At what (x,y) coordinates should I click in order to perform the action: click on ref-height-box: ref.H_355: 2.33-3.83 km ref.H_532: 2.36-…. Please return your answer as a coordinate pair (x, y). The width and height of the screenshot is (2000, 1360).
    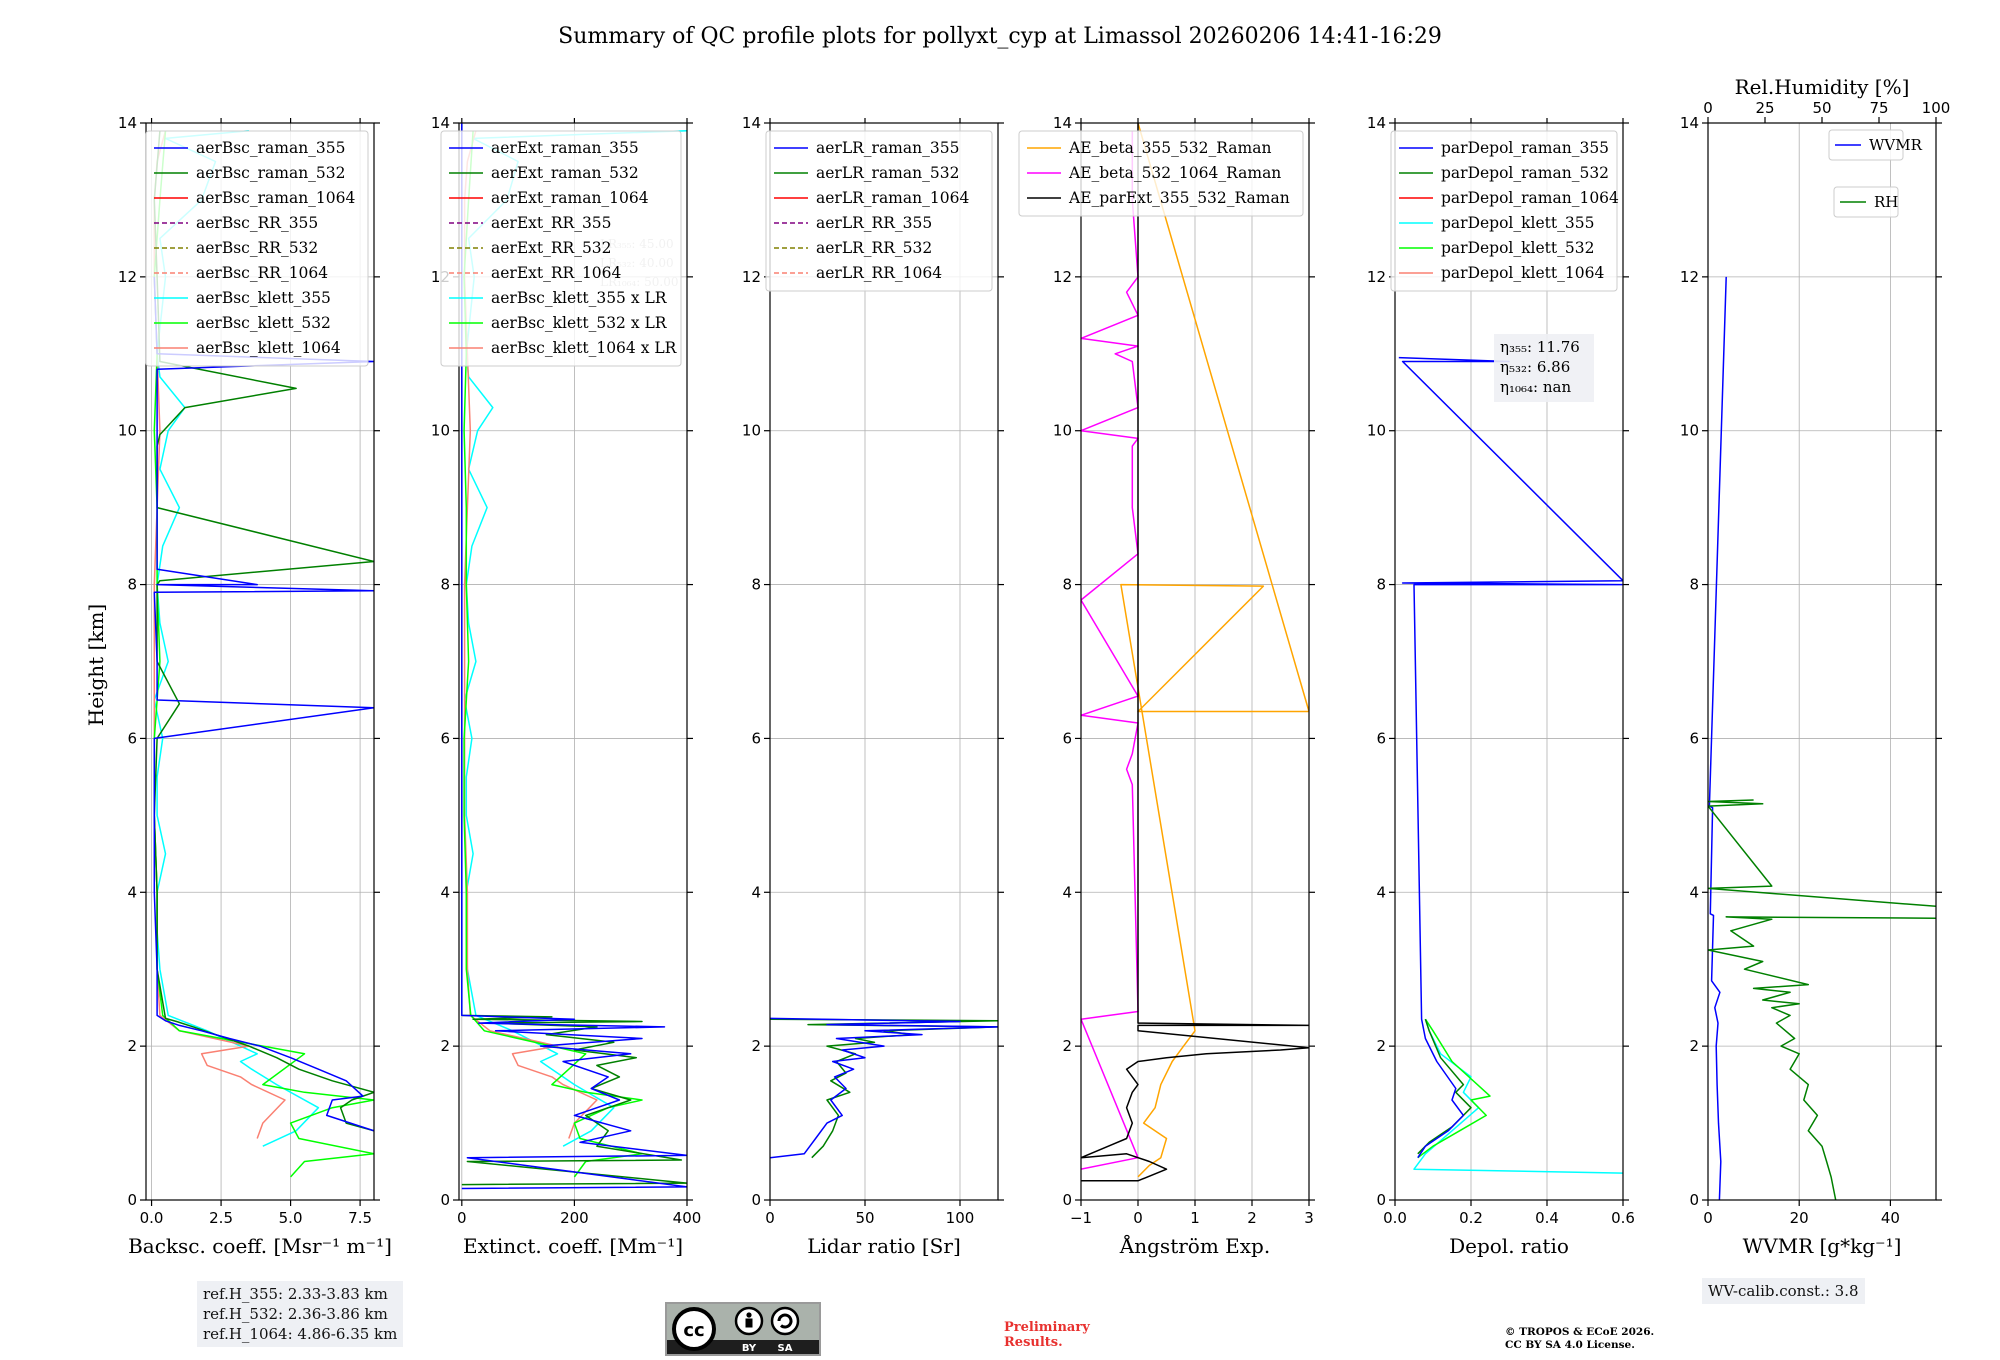
    Looking at the image, I should click on (300, 1314).